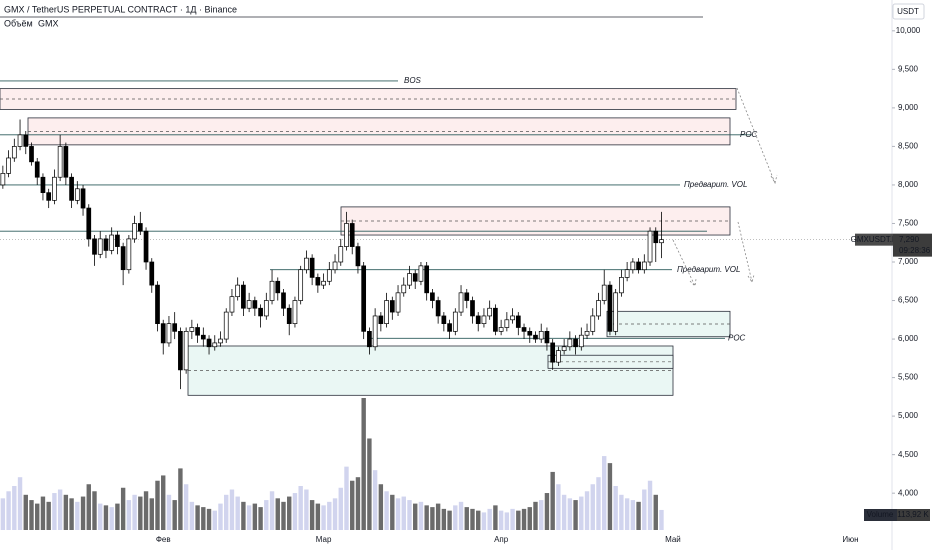  I want to click on x-tick-label: Мар, so click(324, 539).